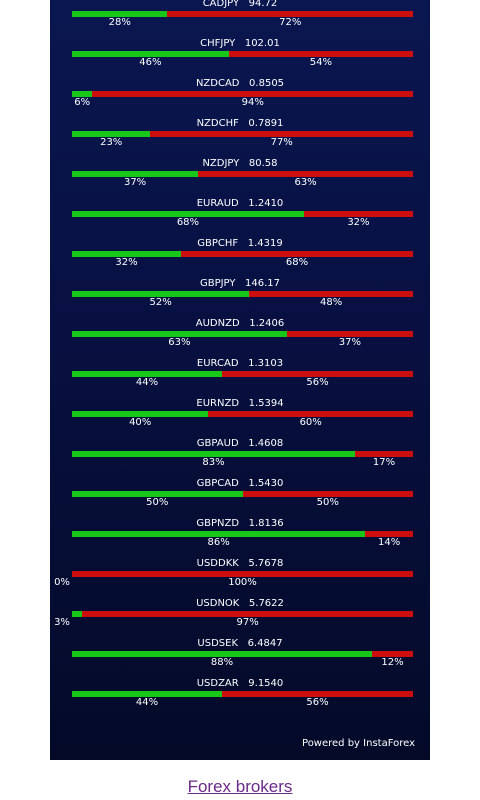 Image resolution: width=480 pixels, height=800 pixels. What do you see at coordinates (266, 483) in the screenshot?
I see `pair-price: 1.5430` at bounding box center [266, 483].